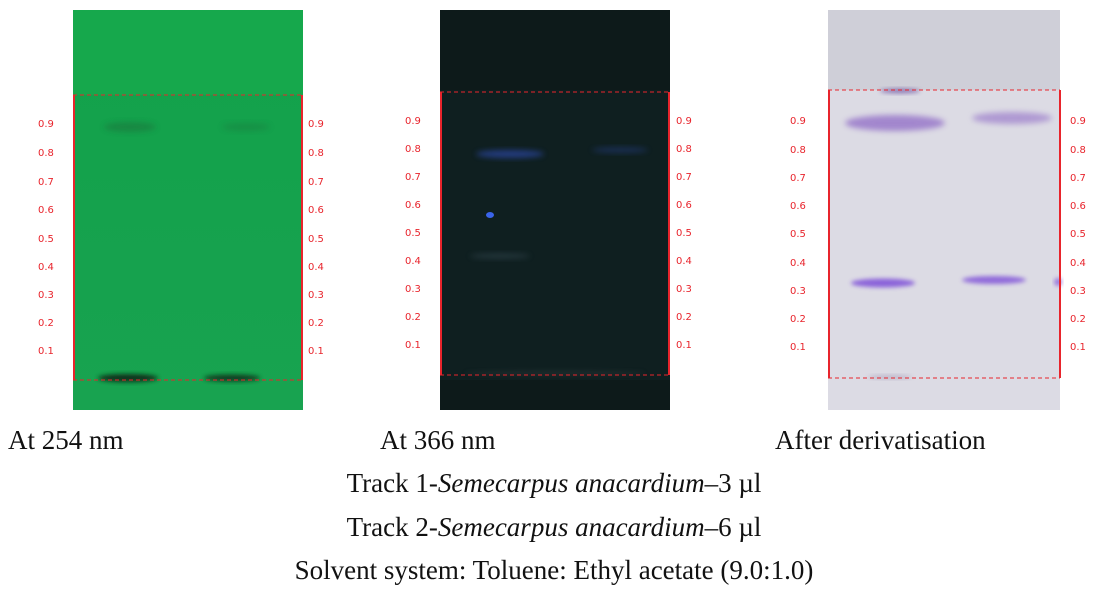 The width and height of the screenshot is (1108, 598). Describe the element at coordinates (571, 483) in the screenshot. I see `track-1-species: Semecarpus anacardium` at that location.